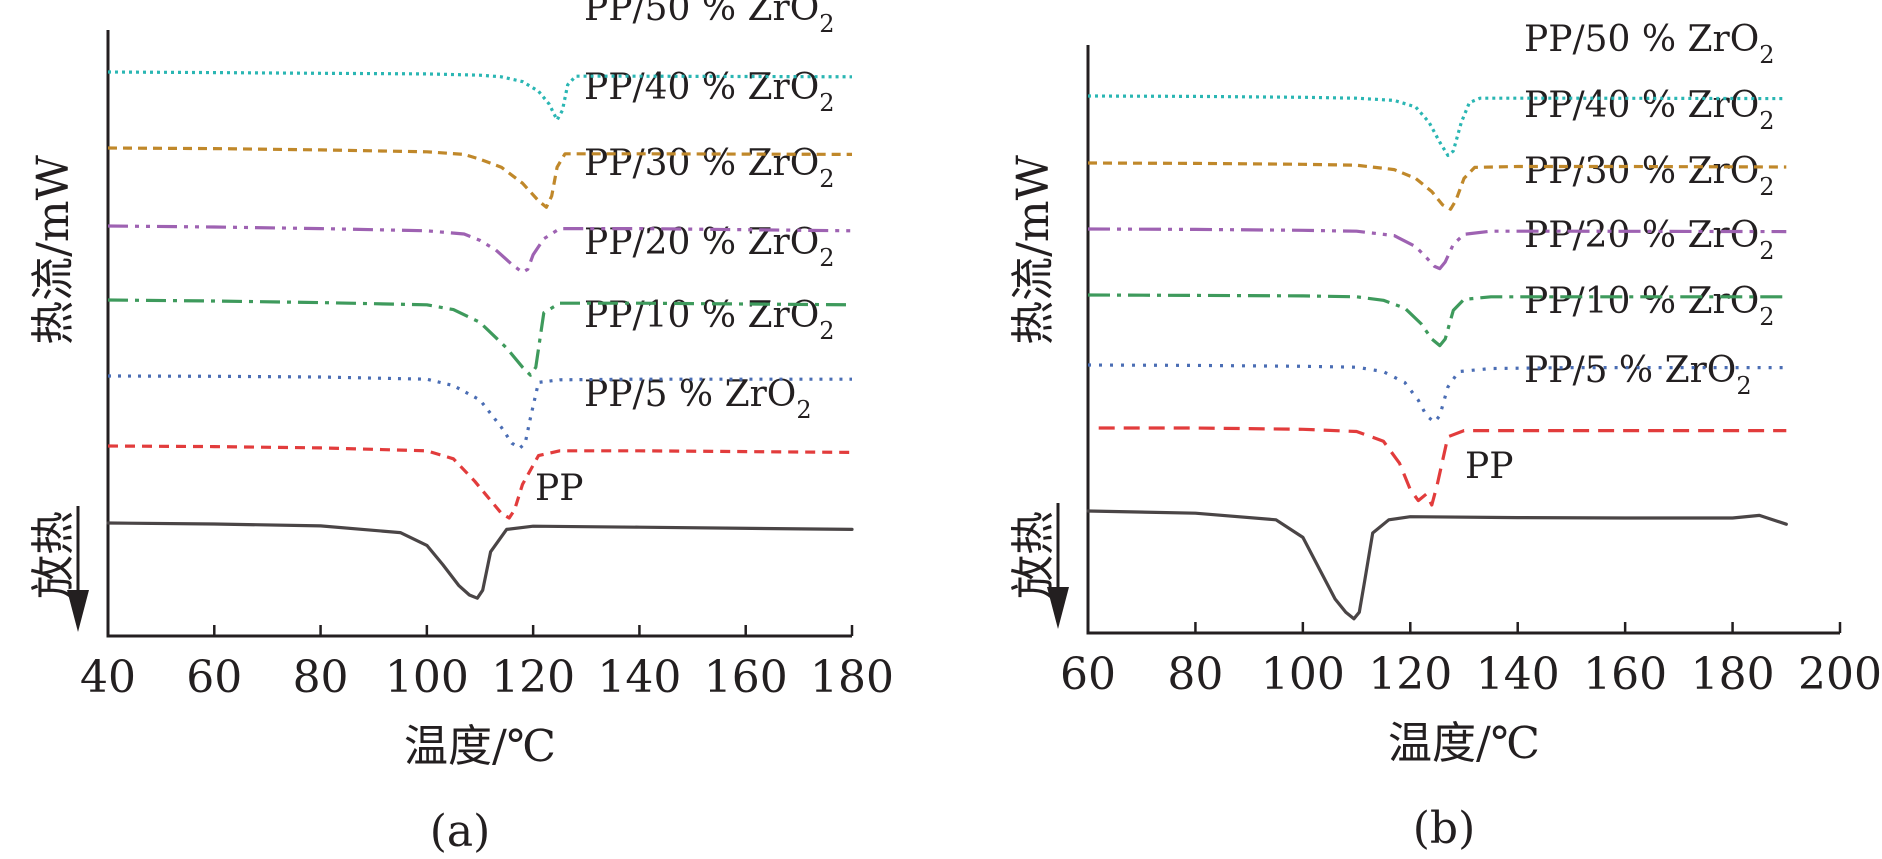 The height and width of the screenshot is (859, 1882). What do you see at coordinates (460, 831) in the screenshot?
I see `panel-label: (a)` at bounding box center [460, 831].